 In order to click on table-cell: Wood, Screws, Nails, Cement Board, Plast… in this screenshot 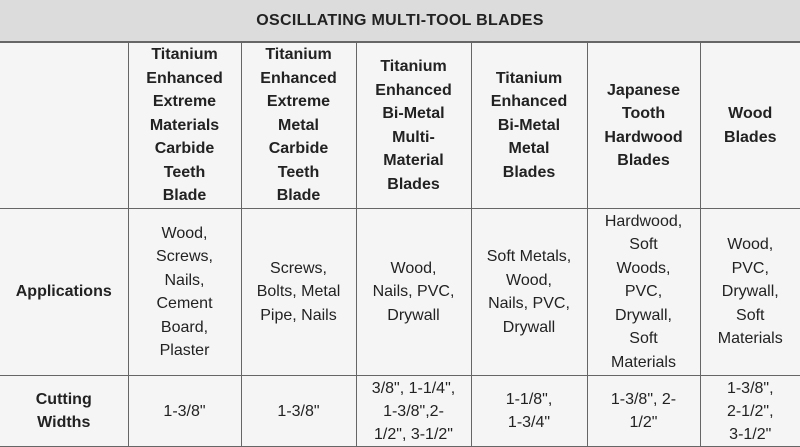, I will do `click(184, 292)`.